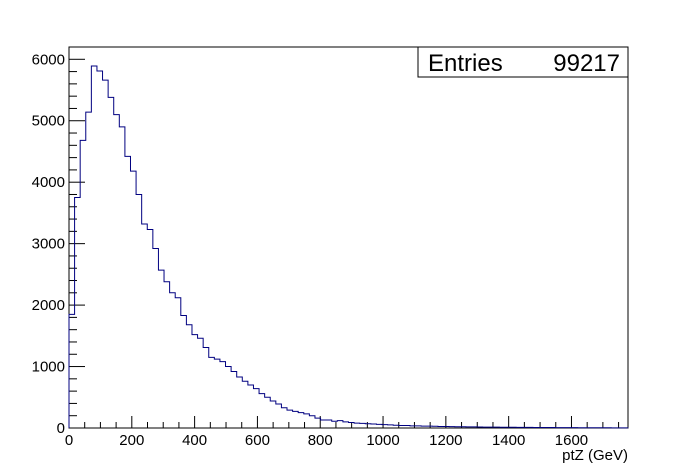 This screenshot has width=698, height=476. Describe the element at coordinates (320, 440) in the screenshot. I see `x-tick-label: 800` at that location.